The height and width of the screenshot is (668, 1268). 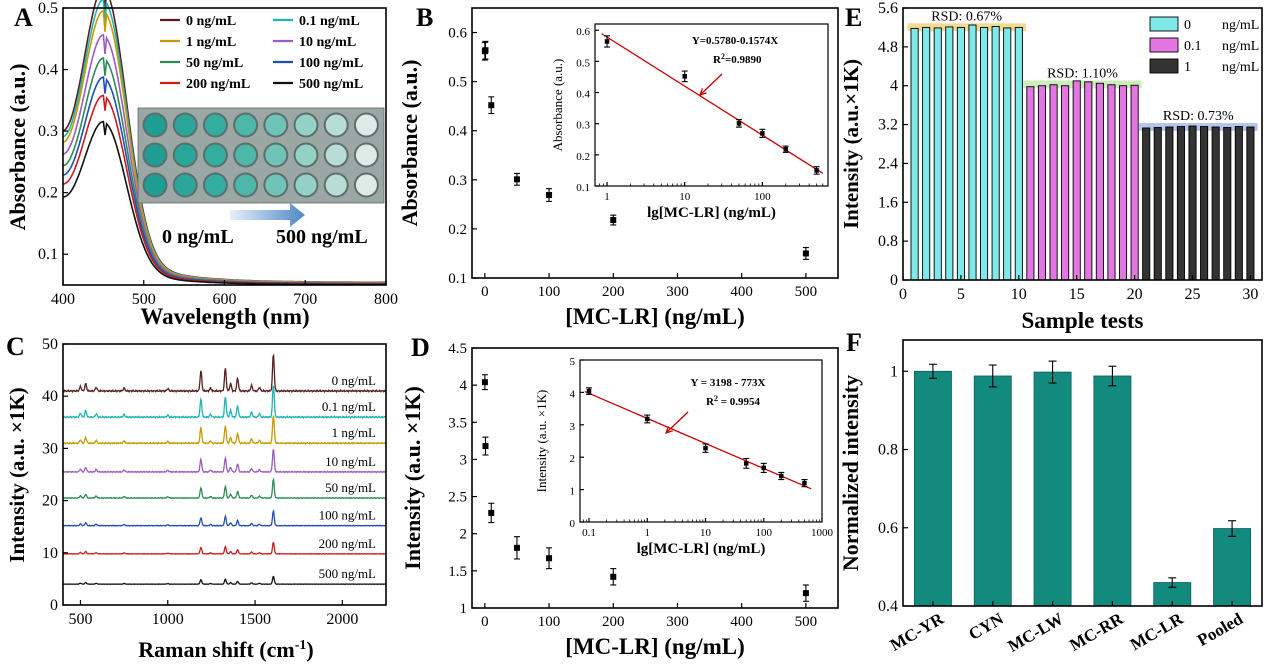 What do you see at coordinates (354, 380) in the screenshot?
I see `spectrum-label: 0 ng/mL` at bounding box center [354, 380].